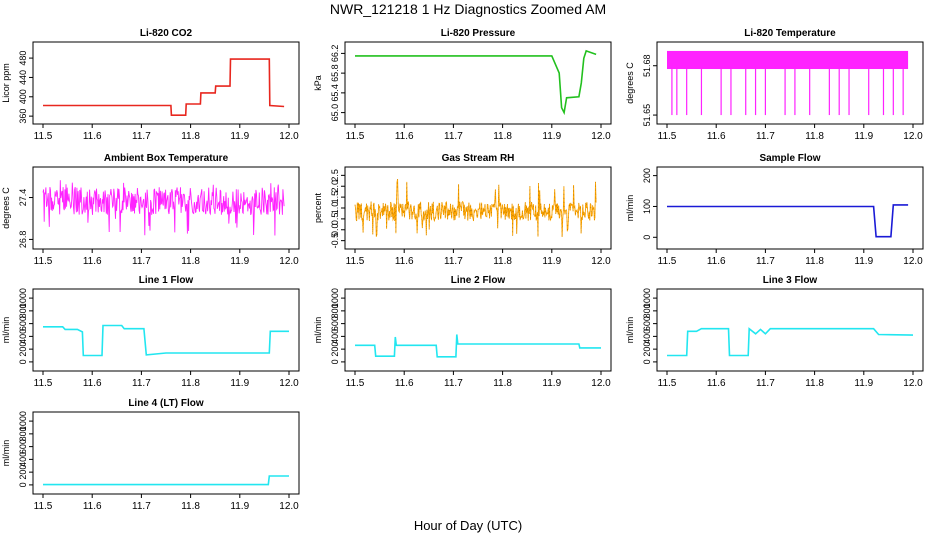 The image size is (936, 540). Describe the element at coordinates (335, 54) in the screenshot. I see `y-tick-label: 66.2` at that location.